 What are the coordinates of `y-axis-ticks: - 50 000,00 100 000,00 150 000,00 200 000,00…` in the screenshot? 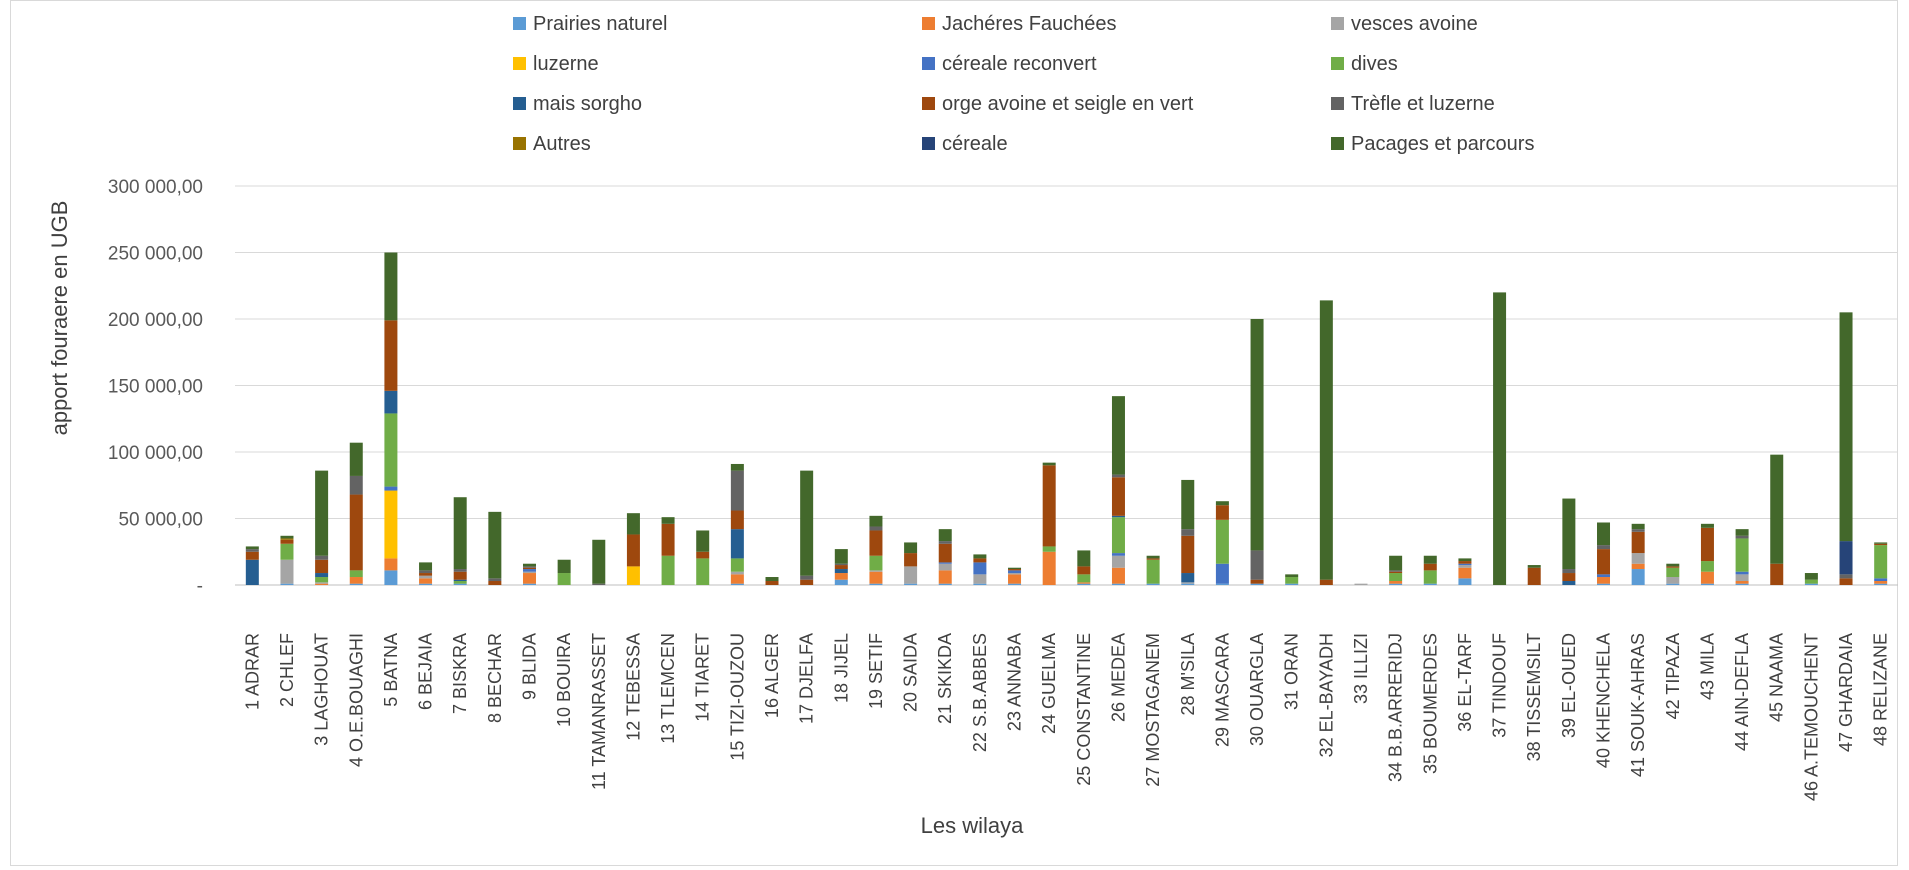 It's located at (155, 387).